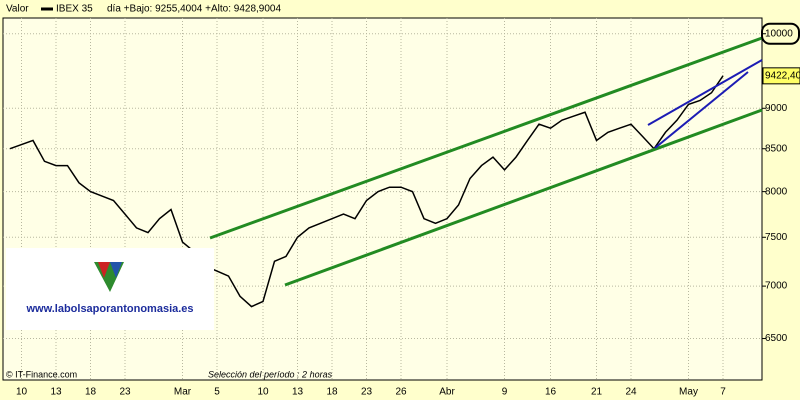  I want to click on x-tick-label: May, so click(688, 392).